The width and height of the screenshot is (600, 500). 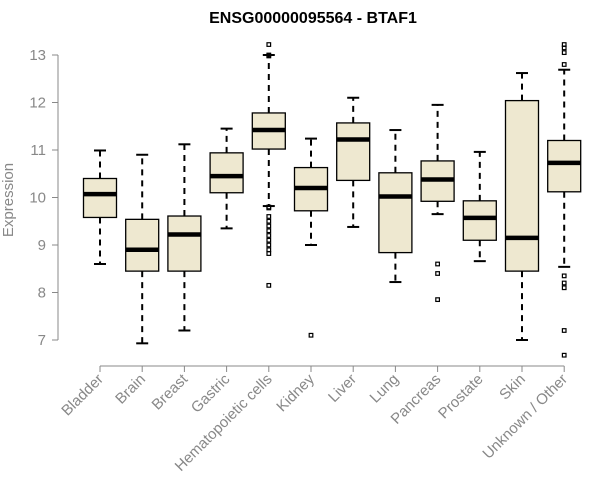 What do you see at coordinates (38, 150) in the screenshot?
I see `y-tick-label: 11` at bounding box center [38, 150].